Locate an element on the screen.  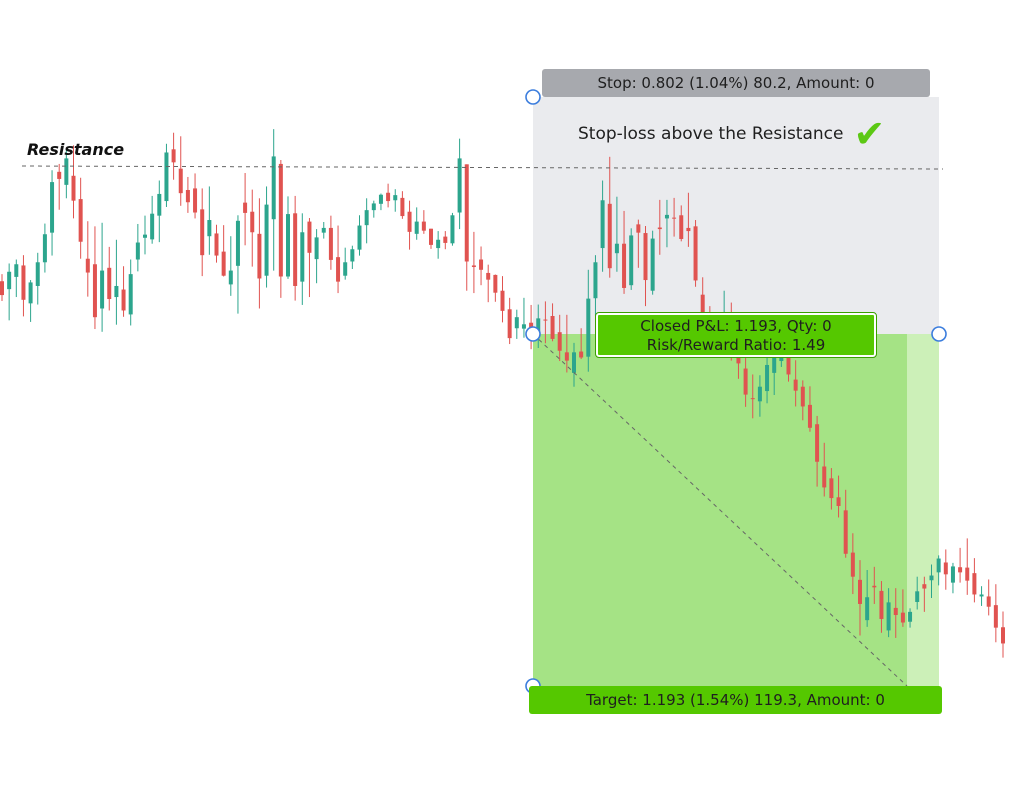
stop-label: Stop: 0.802 (1.04%) 80.2, Amount: 0 is located at coordinates (736, 83).